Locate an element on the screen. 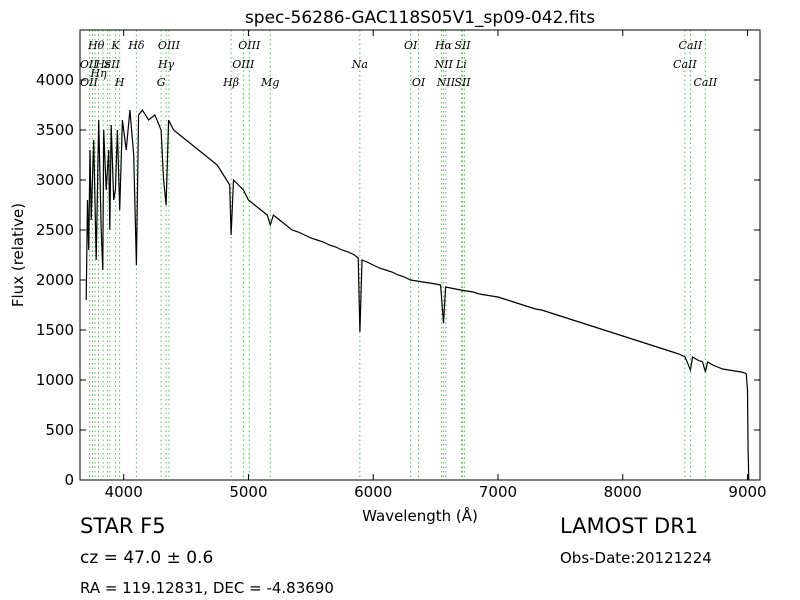  line-label: G is located at coordinates (161, 82).